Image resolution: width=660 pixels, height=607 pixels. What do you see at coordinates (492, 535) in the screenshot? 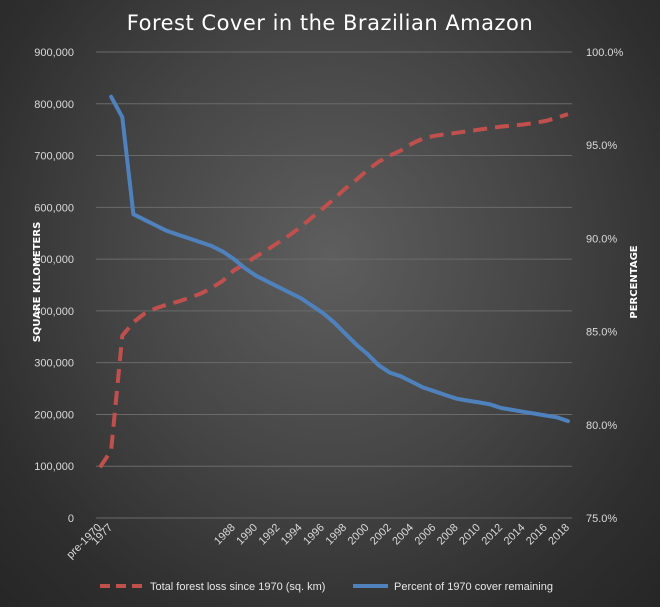
I see `x-tick-label: 2012` at bounding box center [492, 535].